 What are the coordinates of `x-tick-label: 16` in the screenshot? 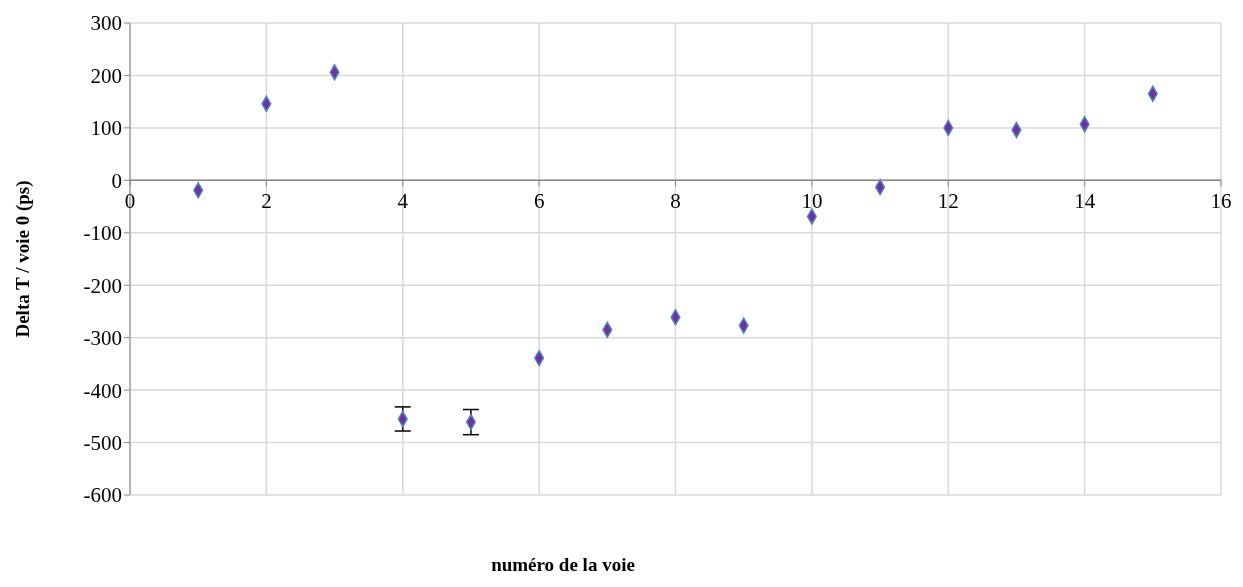 It's located at (1221, 201).